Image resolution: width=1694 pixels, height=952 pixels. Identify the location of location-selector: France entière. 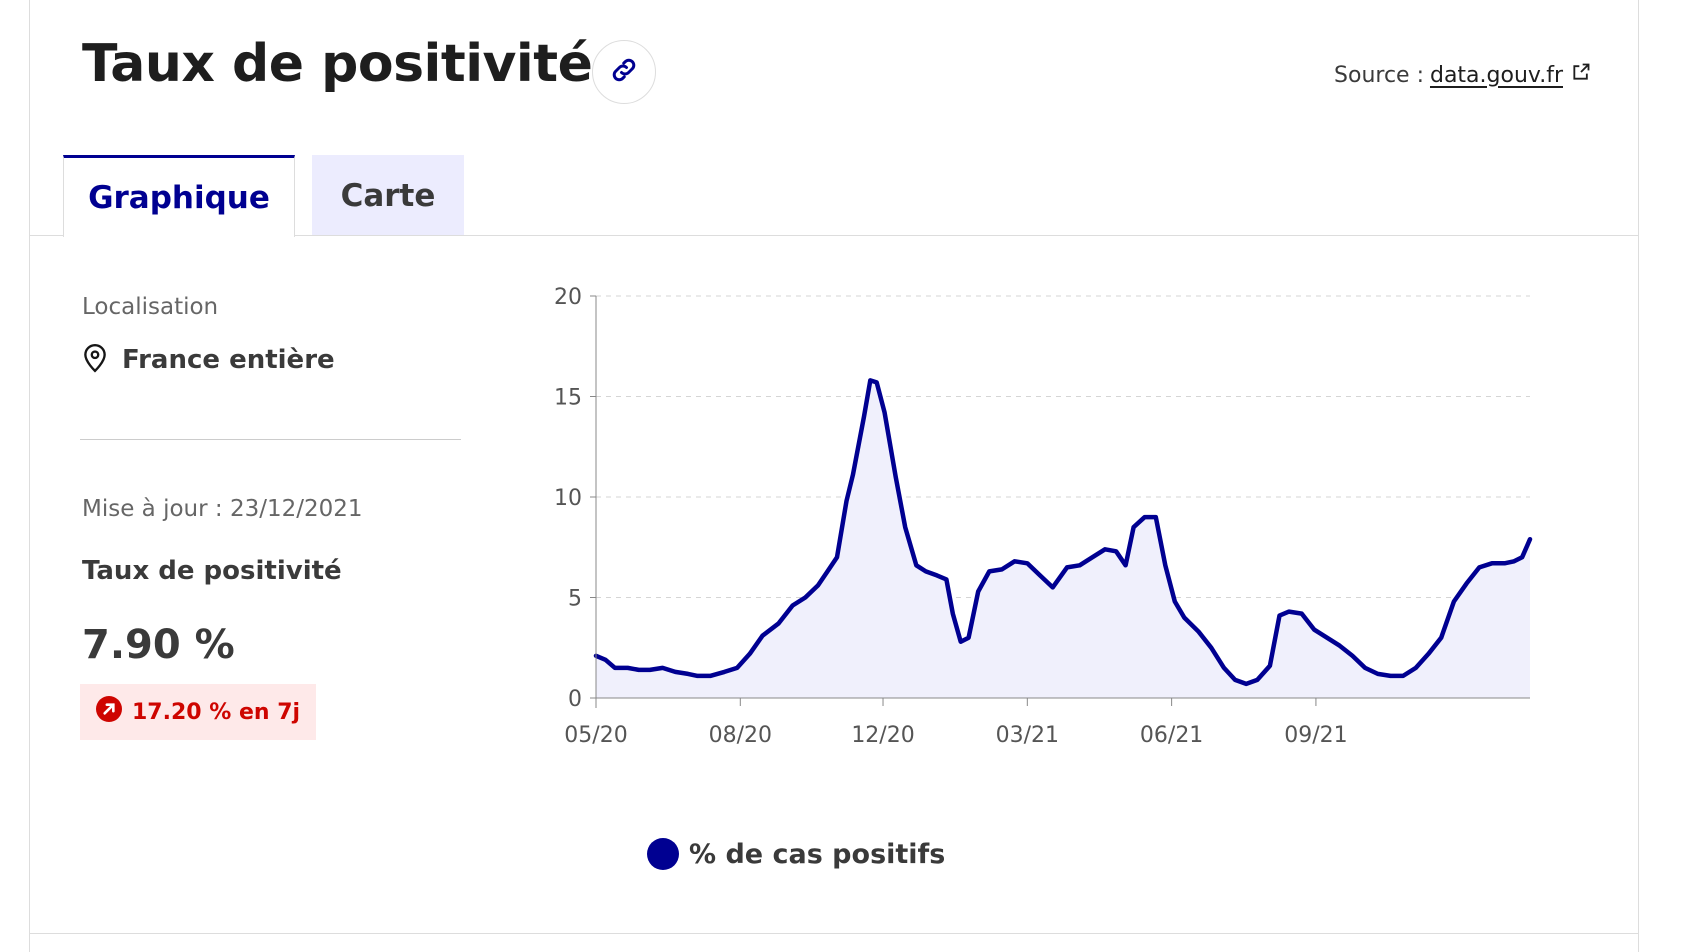
(208, 360).